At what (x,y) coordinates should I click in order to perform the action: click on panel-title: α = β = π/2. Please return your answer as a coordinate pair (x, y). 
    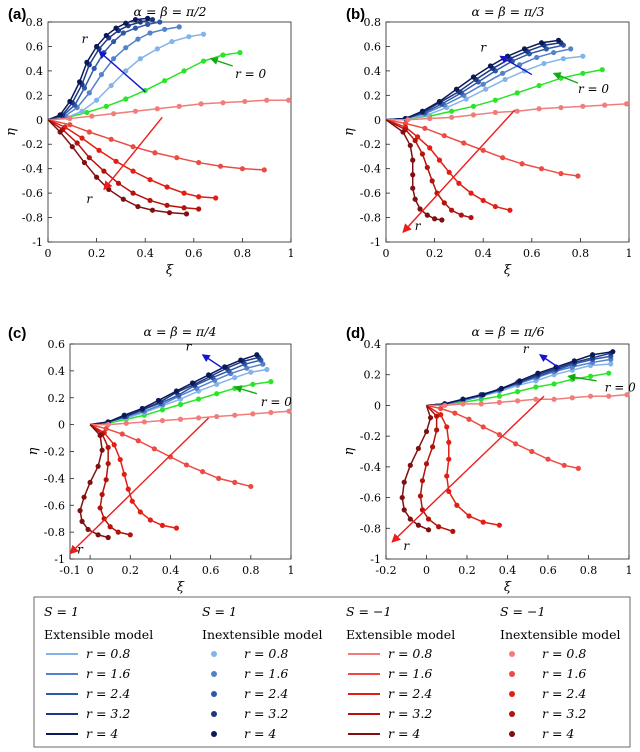
    Looking at the image, I should click on (170, 11).